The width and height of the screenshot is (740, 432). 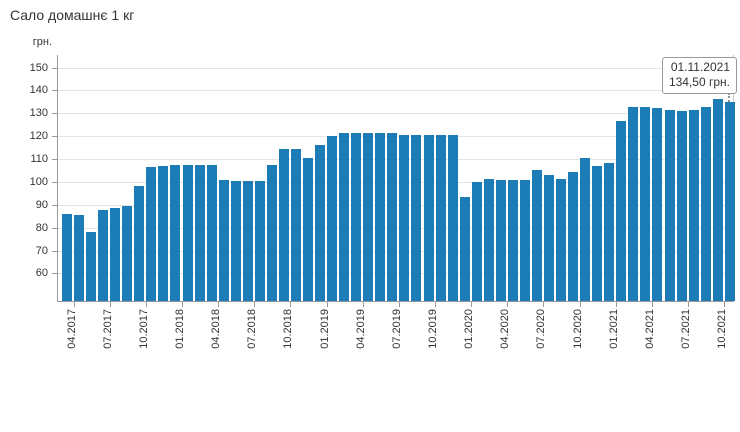 What do you see at coordinates (505, 329) in the screenshot?
I see `x-axis-tick-label: 04.2020` at bounding box center [505, 329].